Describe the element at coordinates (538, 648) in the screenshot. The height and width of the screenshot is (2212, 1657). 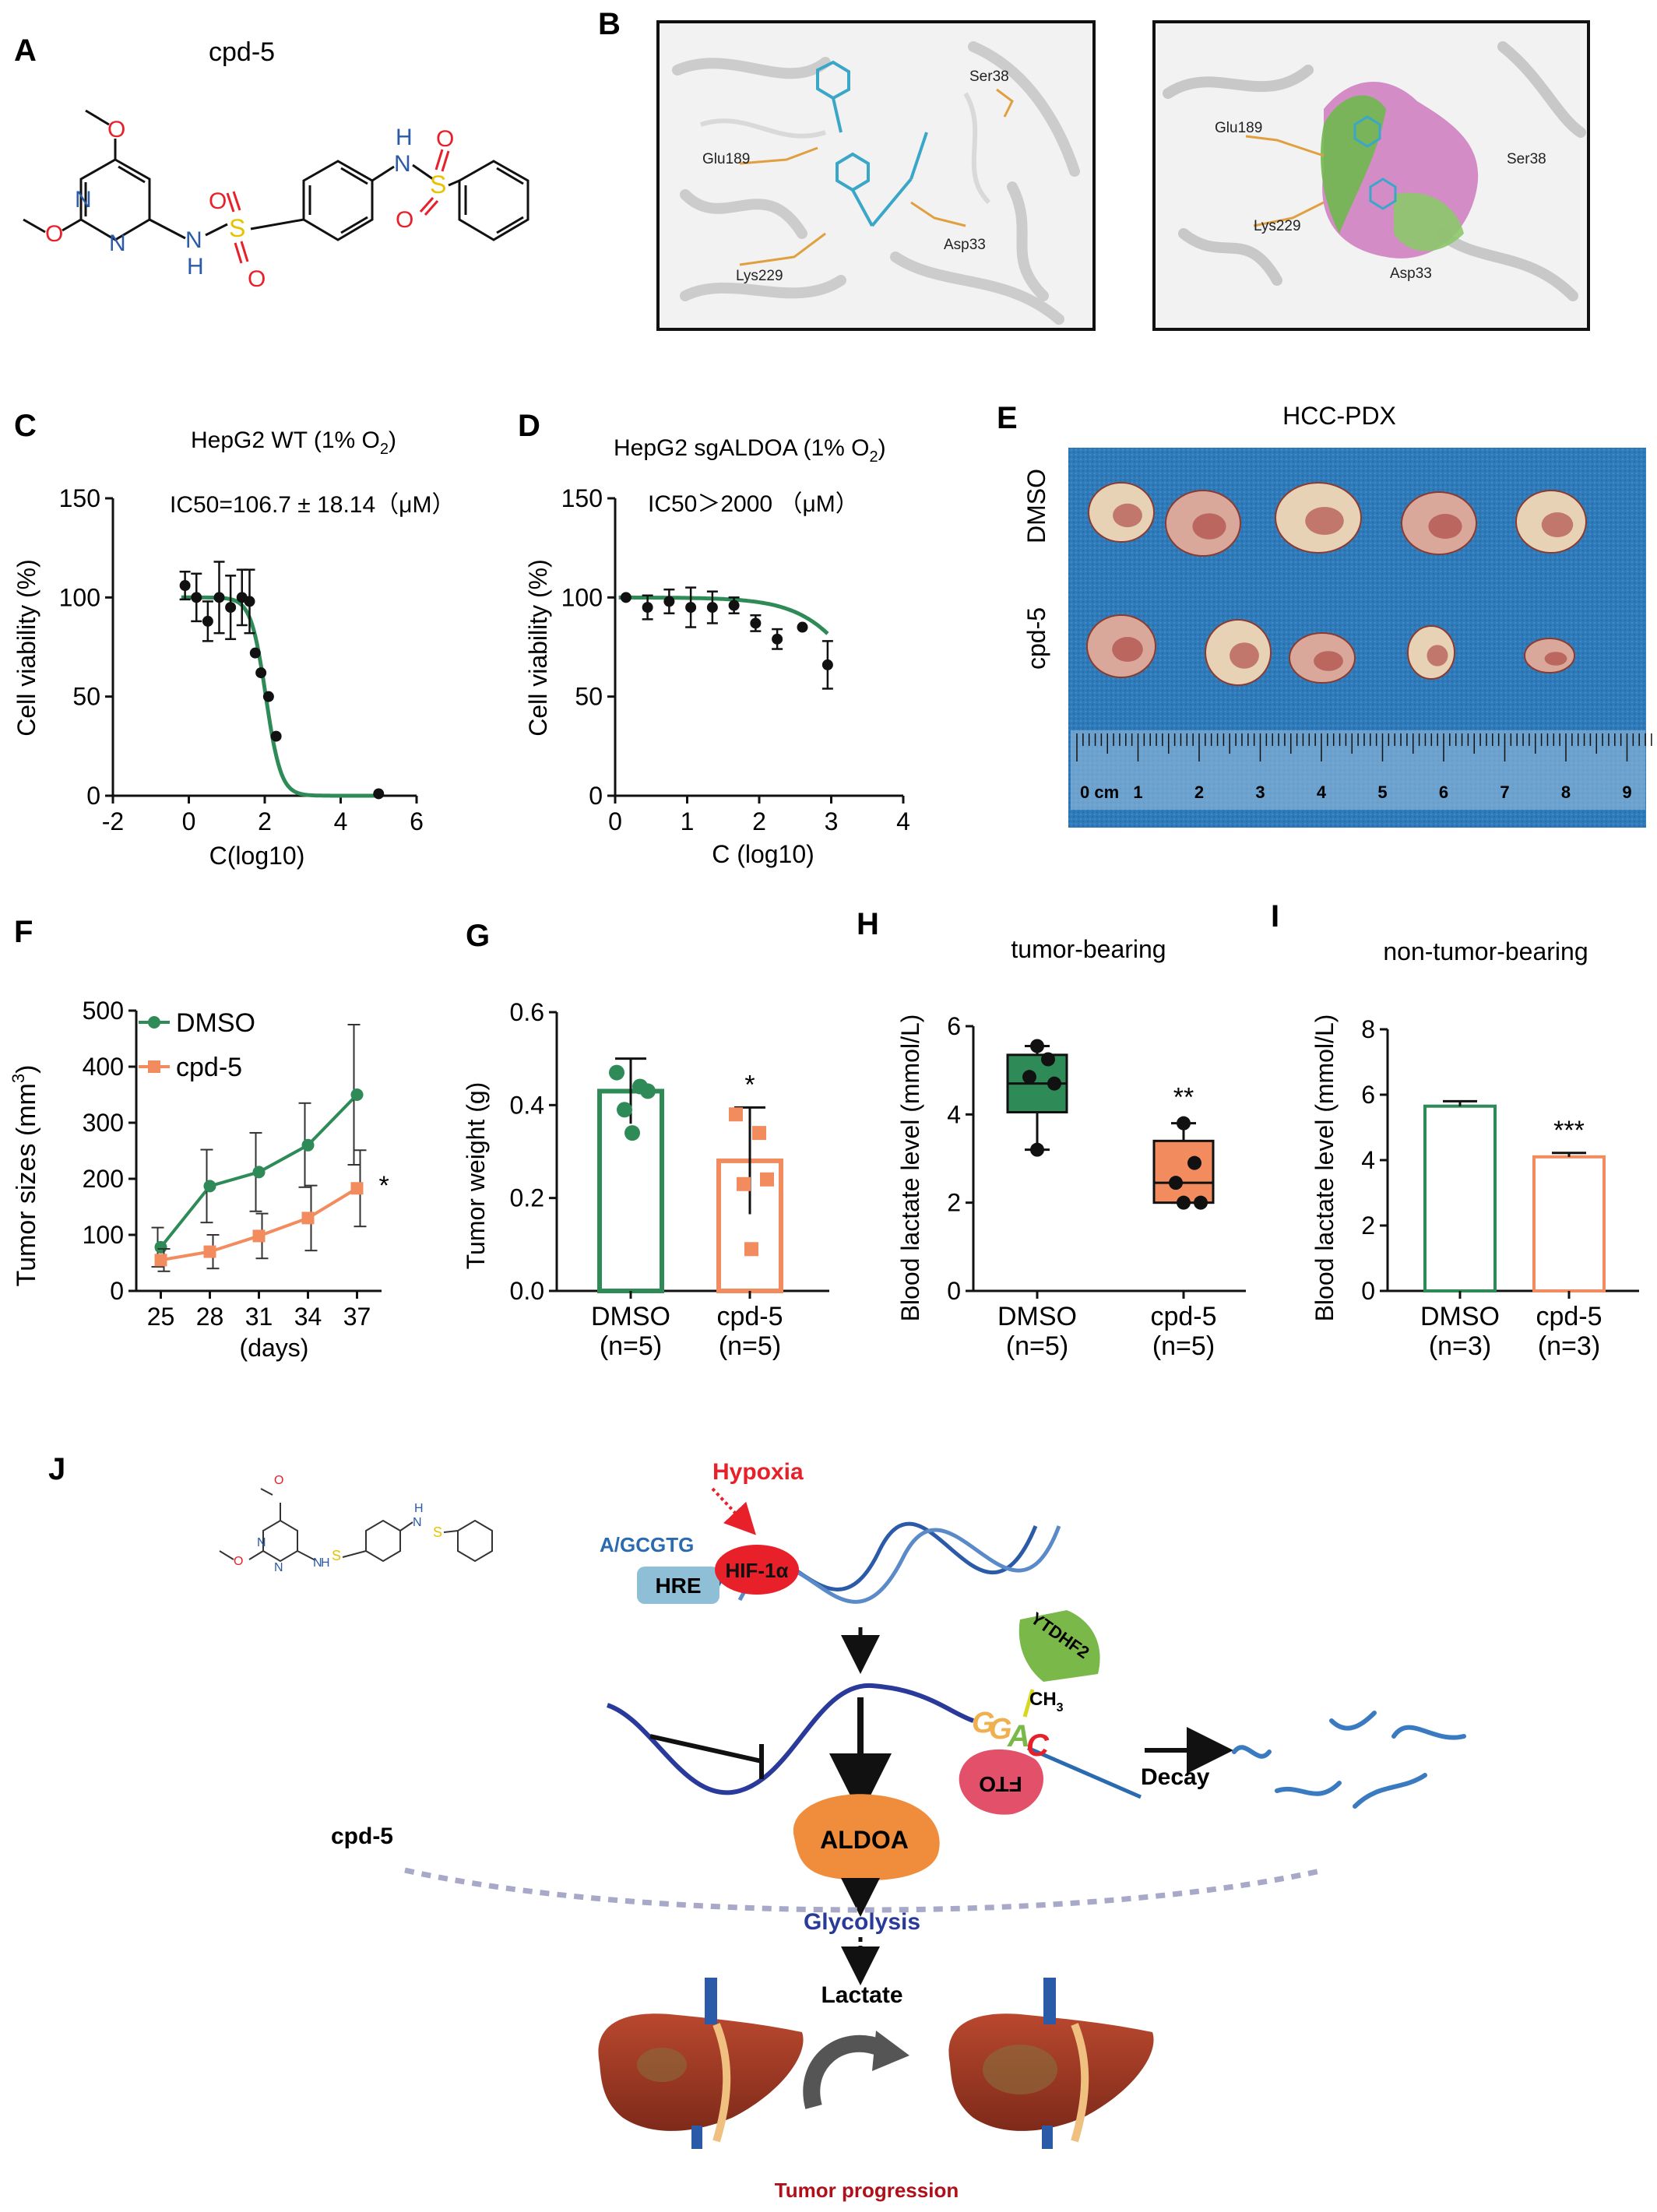
I see `chart-d-ylabel: Cell viability (%)` at that location.